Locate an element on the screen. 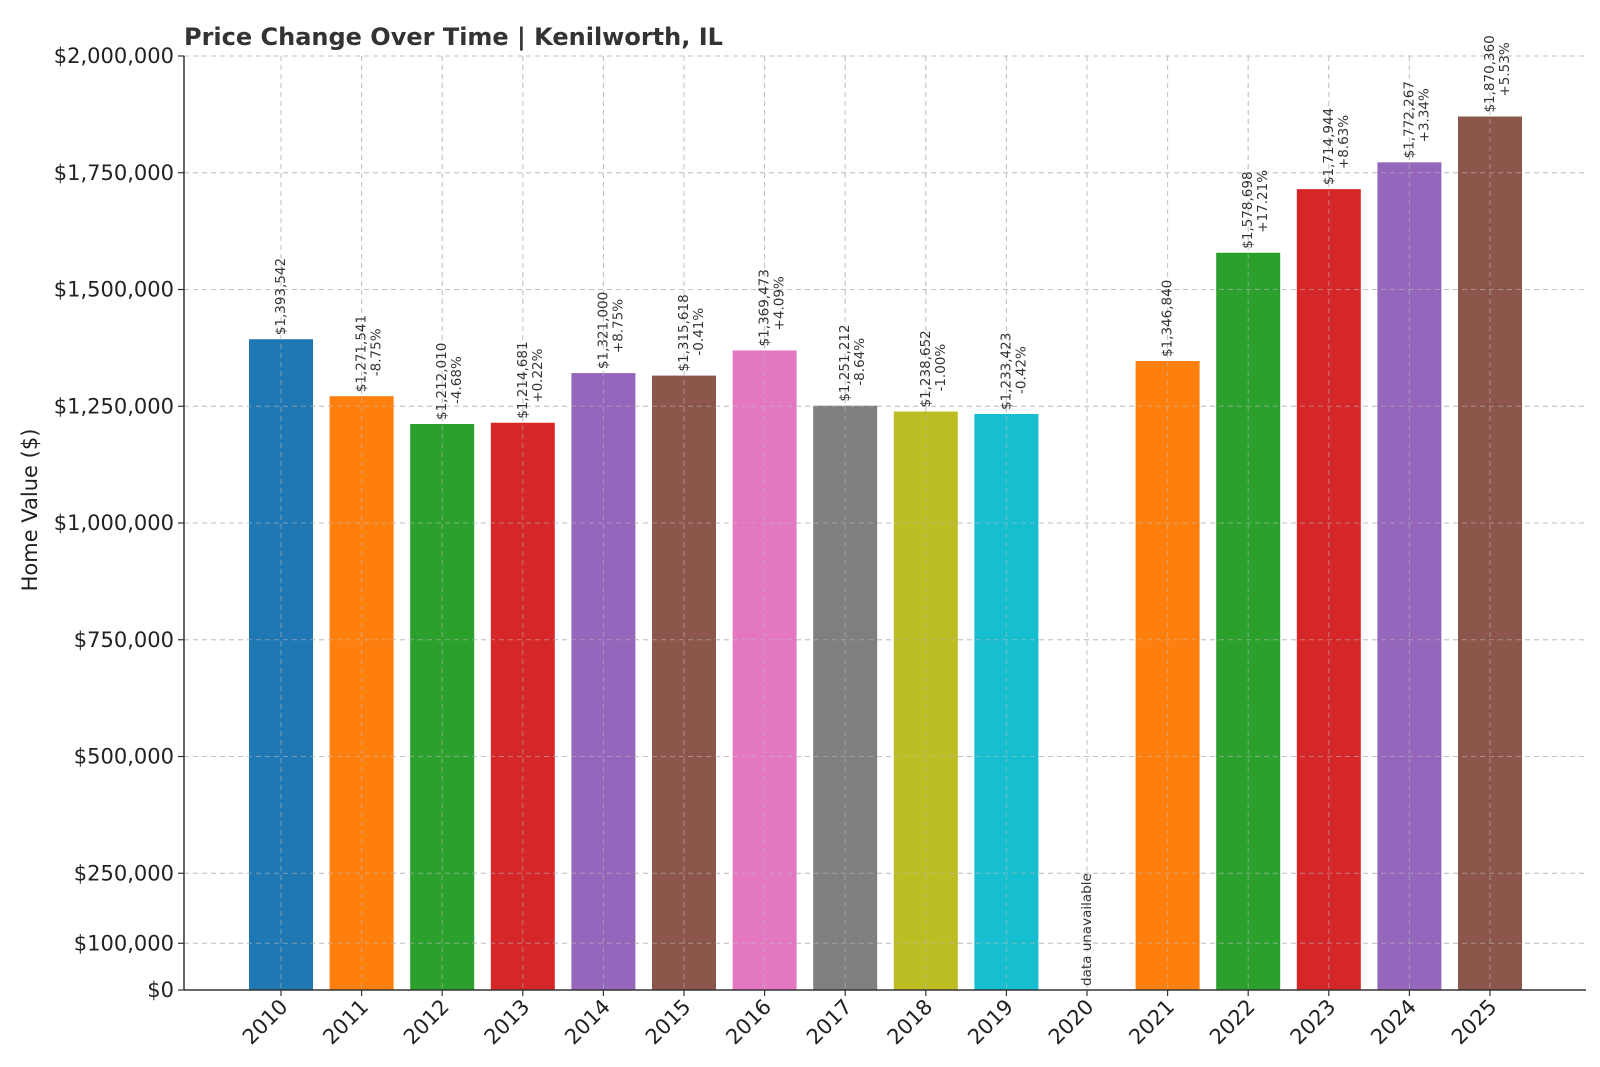 The height and width of the screenshot is (1067, 1600). y-tick-label: $1,500,000 is located at coordinates (114, 290).